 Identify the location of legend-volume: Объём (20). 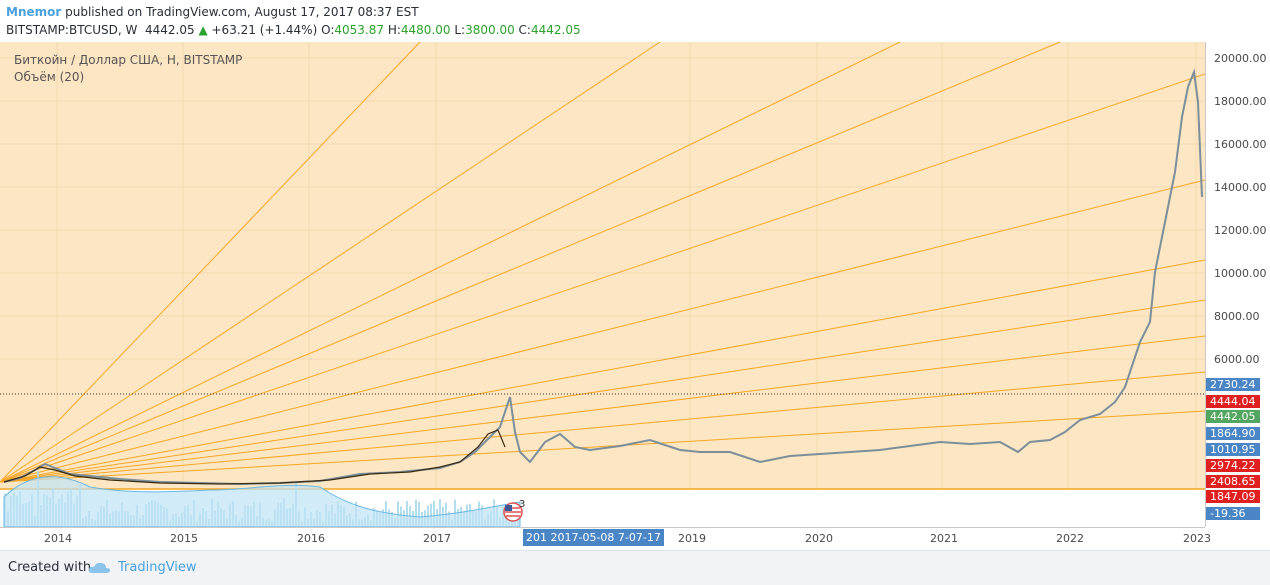
(49, 77).